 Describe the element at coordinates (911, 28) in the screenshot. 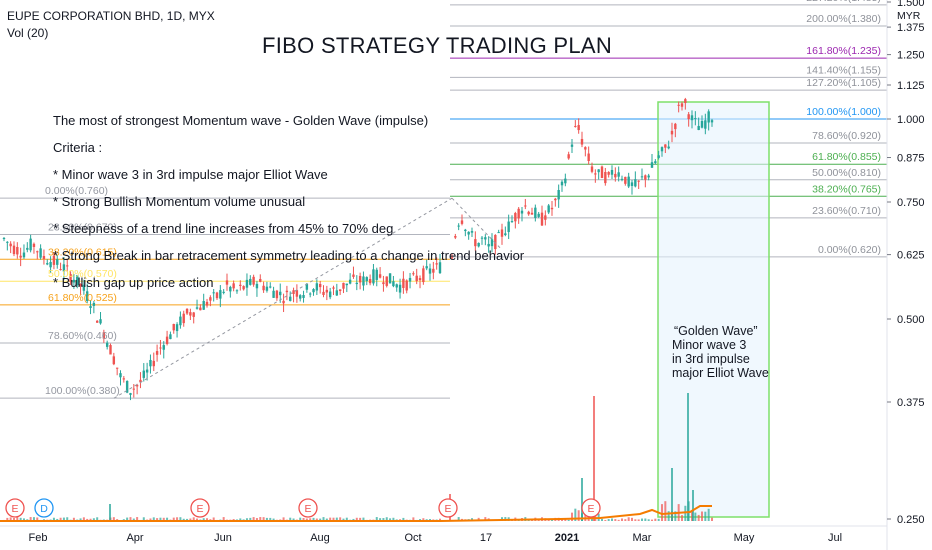

I see `price-tick-label: 1.375` at that location.